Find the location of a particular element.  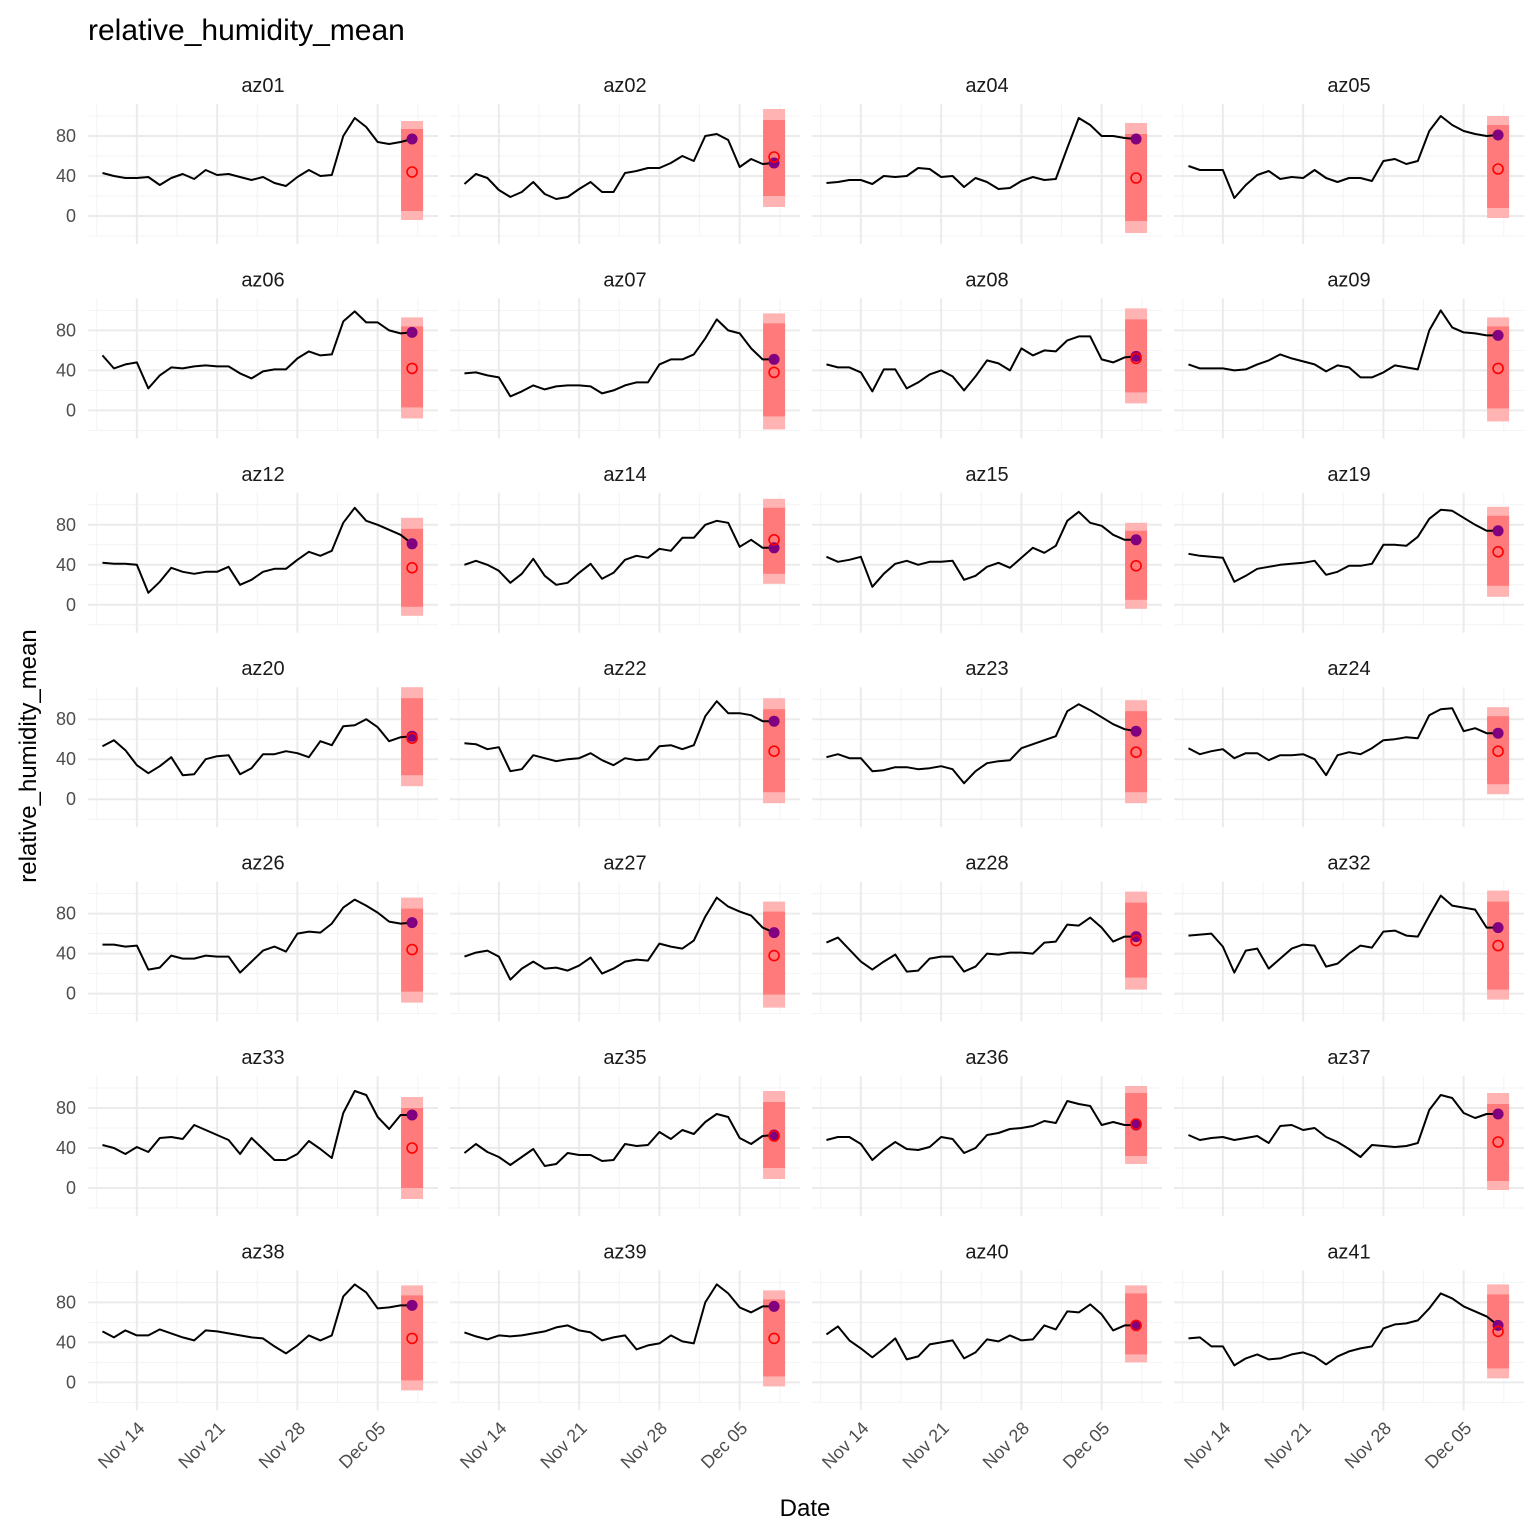

panel-label: az26 is located at coordinates (262, 864).